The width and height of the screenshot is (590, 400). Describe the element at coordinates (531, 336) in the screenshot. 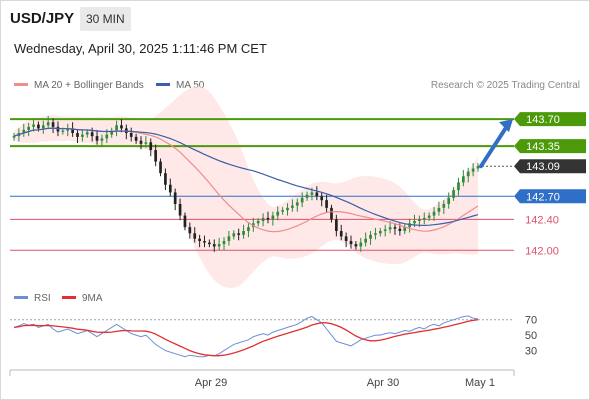

I see `rsi-level-label: 50` at that location.